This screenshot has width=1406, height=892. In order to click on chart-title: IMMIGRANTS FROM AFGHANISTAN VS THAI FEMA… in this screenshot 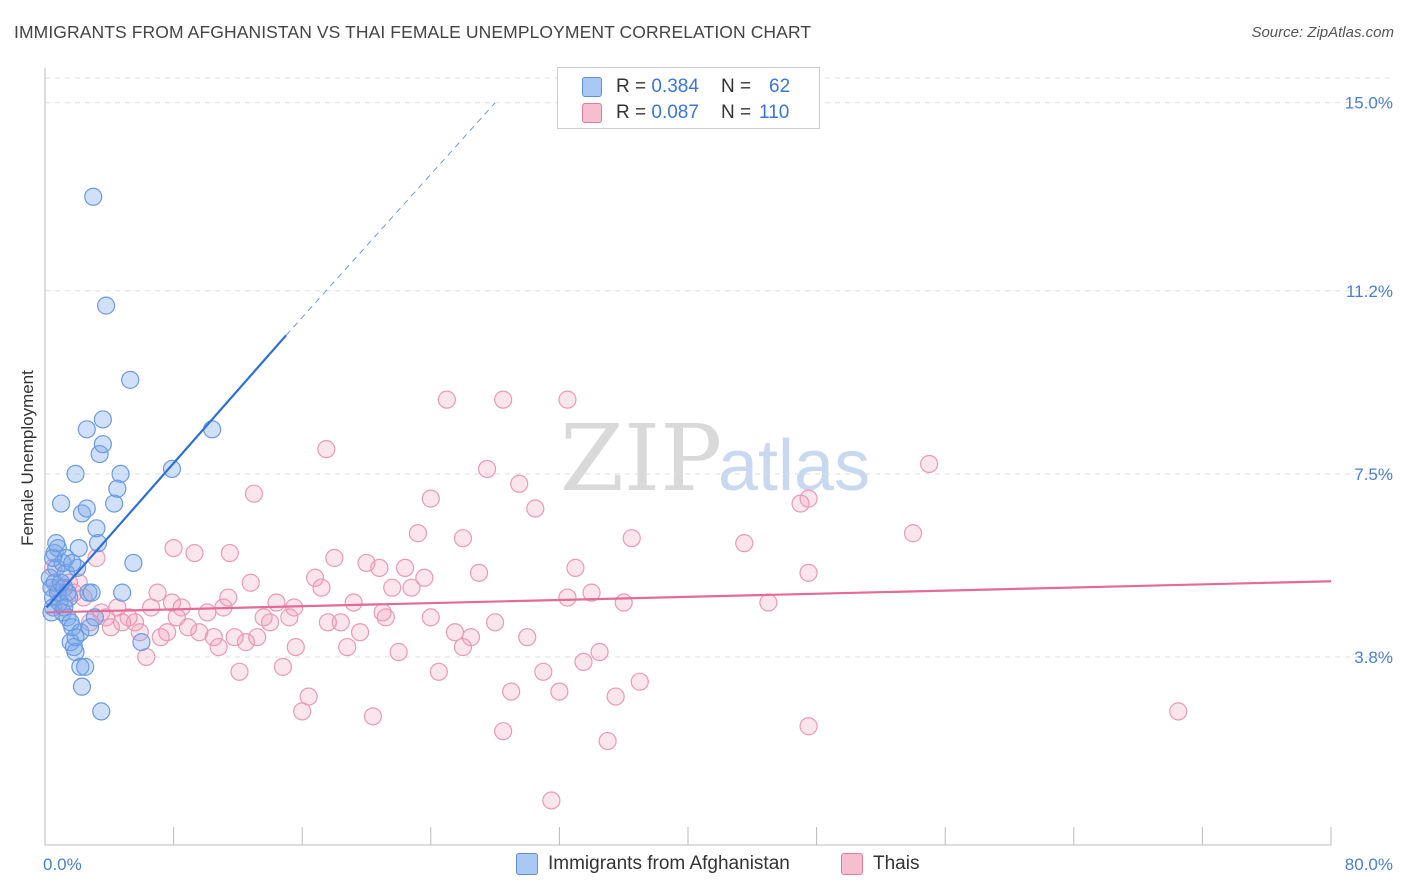, I will do `click(413, 32)`.